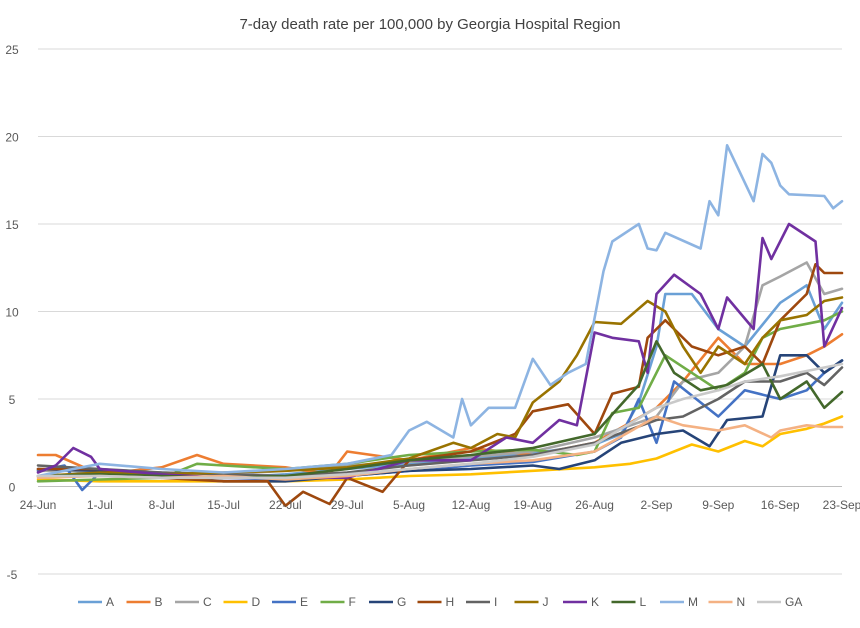 The image size is (860, 628). Describe the element at coordinates (110, 602) in the screenshot. I see `legend-label: A` at that location.